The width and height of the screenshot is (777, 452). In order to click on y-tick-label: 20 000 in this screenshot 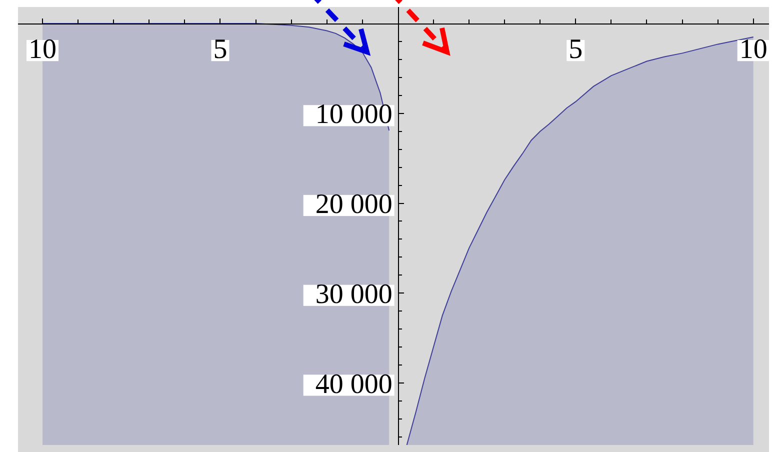, I will do `click(353, 204)`.